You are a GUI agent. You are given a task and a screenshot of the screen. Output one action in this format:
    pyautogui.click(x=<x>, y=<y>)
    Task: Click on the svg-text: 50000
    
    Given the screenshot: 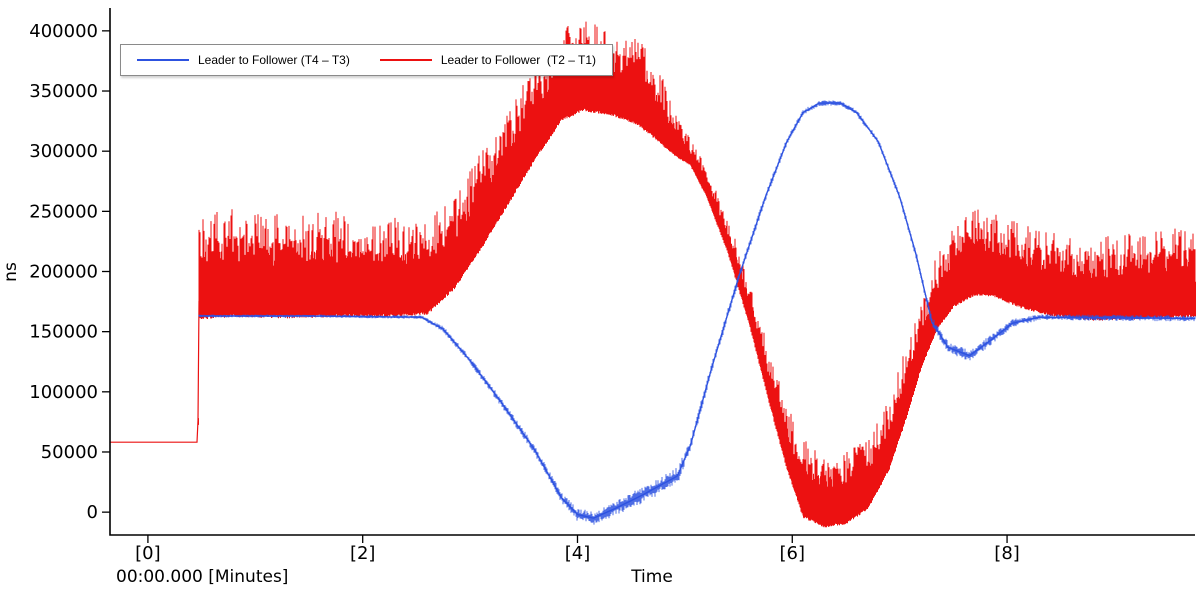 What is the action you would take?
    pyautogui.click(x=69, y=452)
    